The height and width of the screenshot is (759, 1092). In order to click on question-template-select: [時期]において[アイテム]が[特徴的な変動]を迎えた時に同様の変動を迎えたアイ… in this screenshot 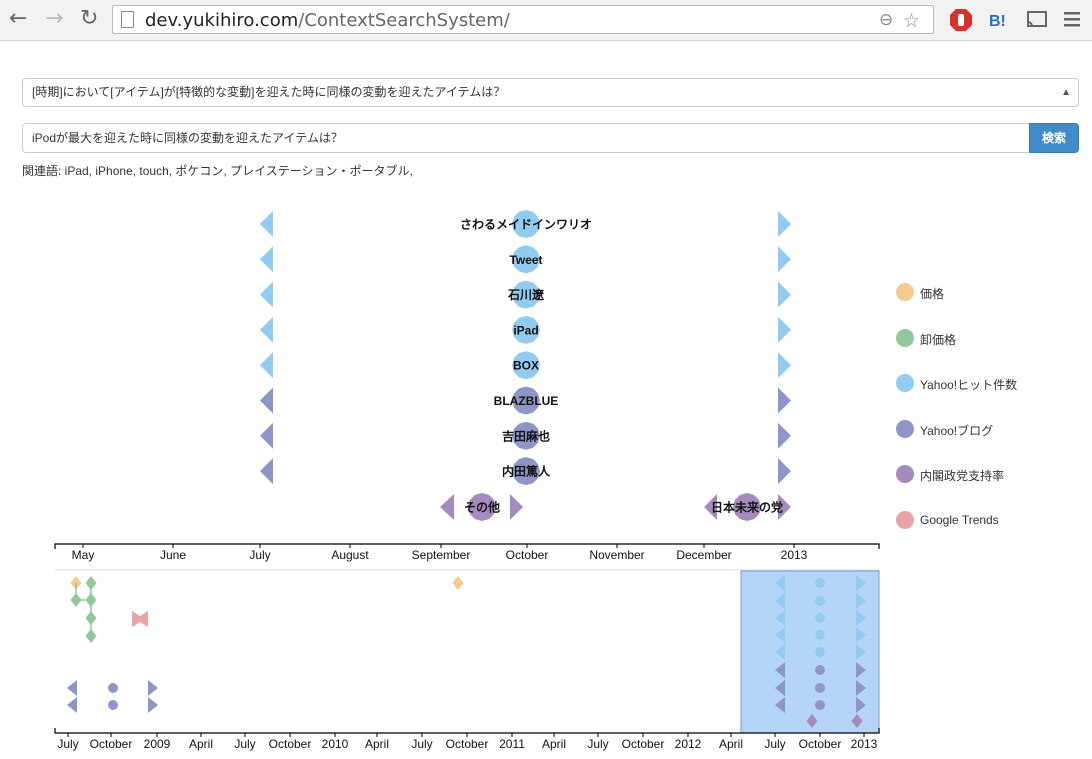, I will do `click(550, 92)`.